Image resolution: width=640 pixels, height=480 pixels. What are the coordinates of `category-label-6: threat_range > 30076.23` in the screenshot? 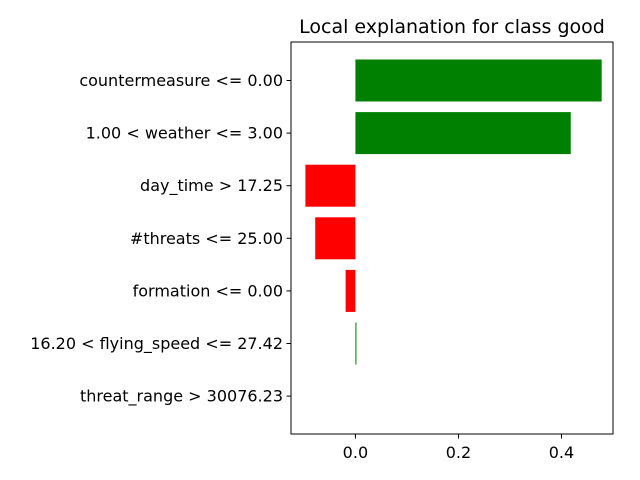 It's located at (181, 397).